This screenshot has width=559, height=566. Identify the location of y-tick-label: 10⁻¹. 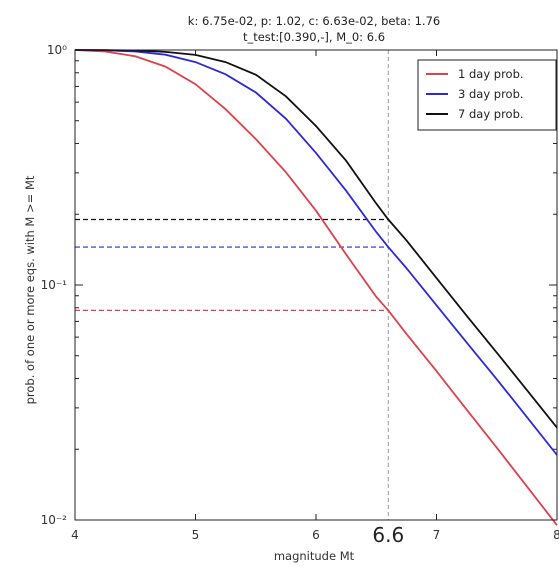
(54, 285).